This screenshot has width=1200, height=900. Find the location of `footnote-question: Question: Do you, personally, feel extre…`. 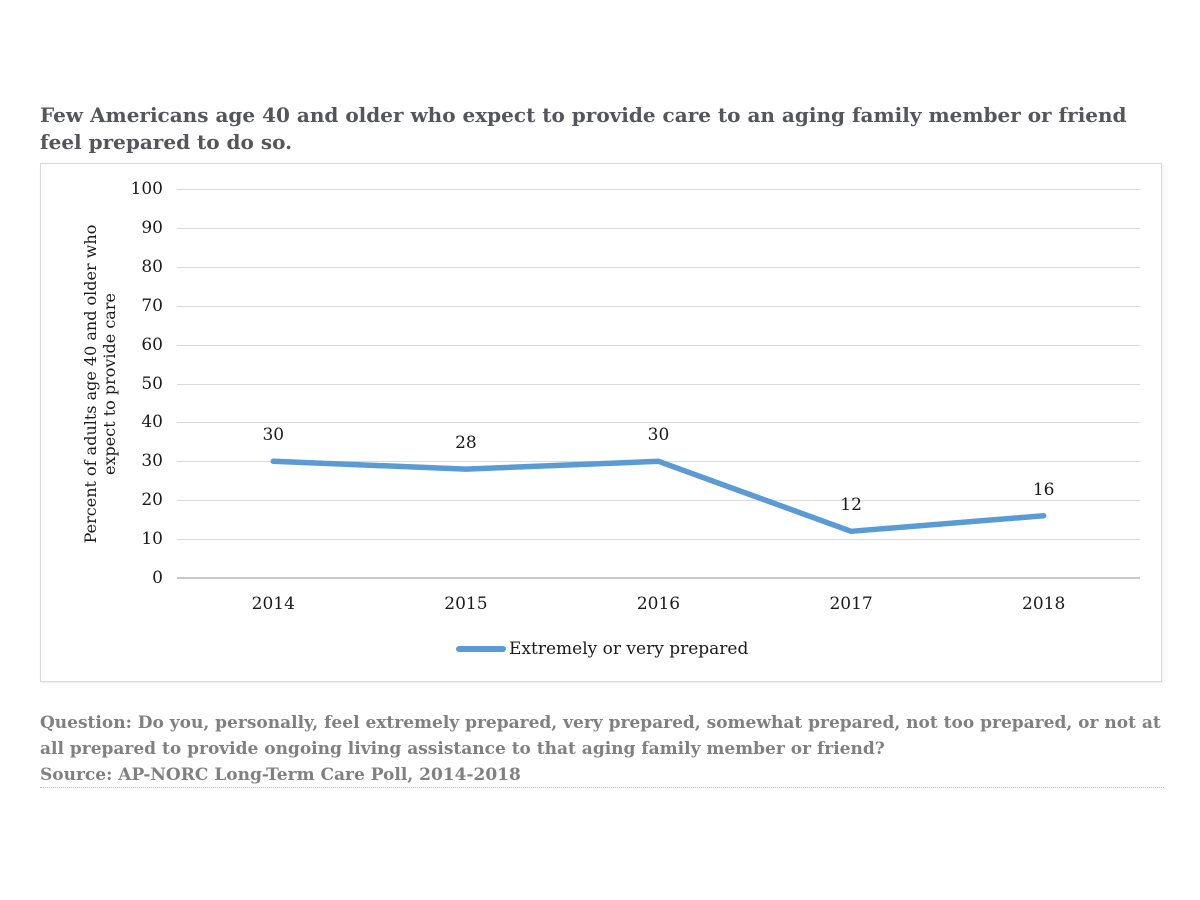

footnote-question: Question: Do you, personally, feel extre… is located at coordinates (600, 736).